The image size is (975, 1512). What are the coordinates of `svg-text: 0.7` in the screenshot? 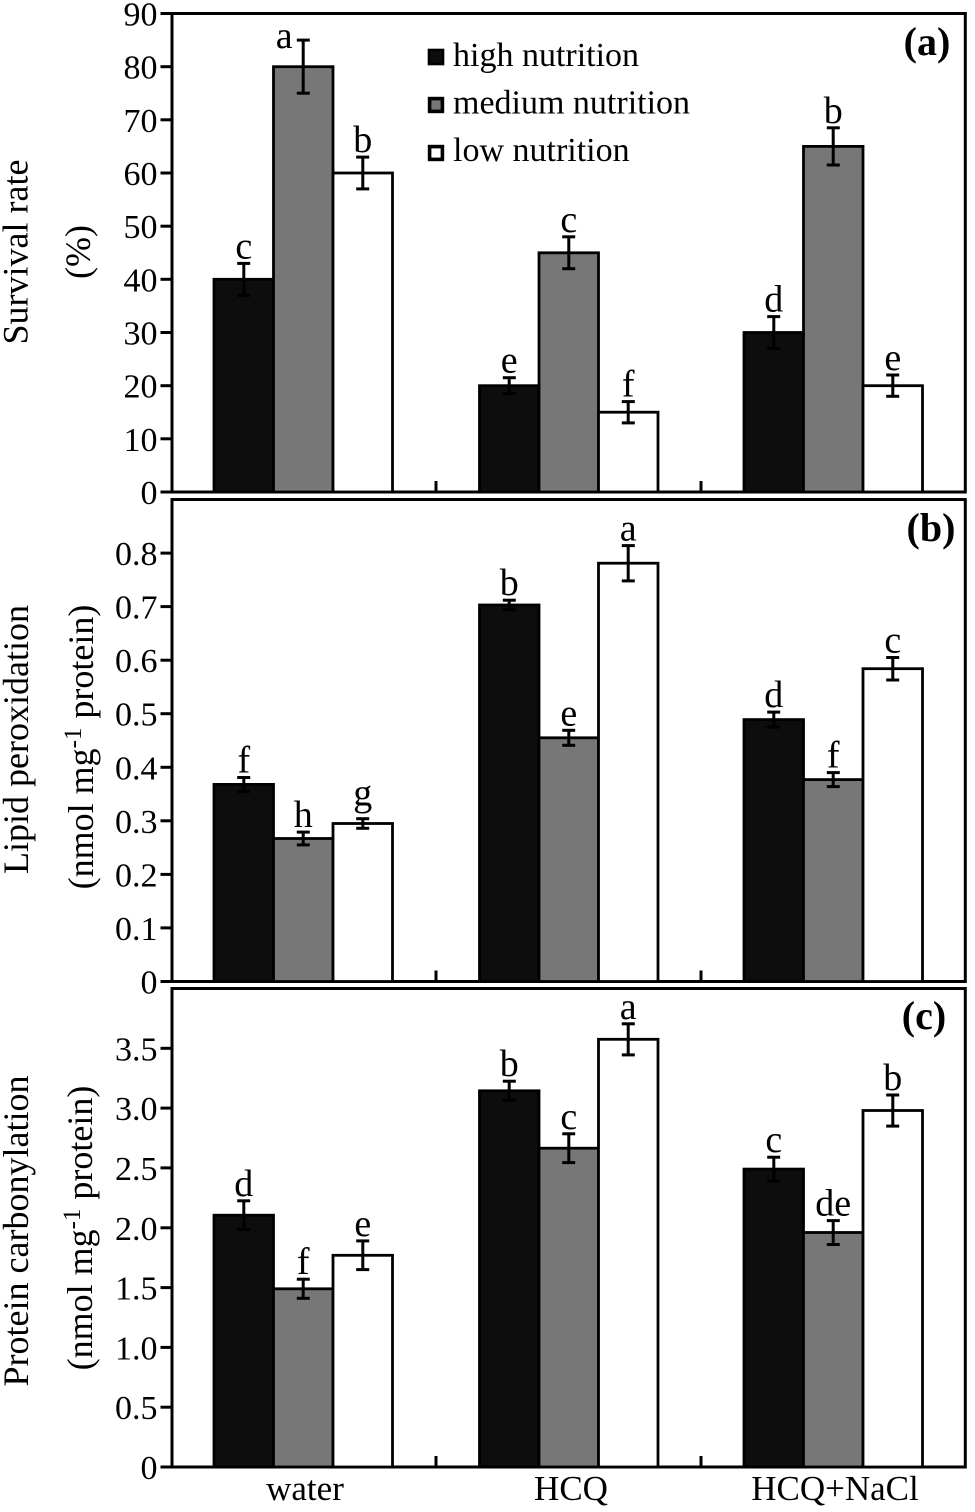 It's located at (136, 608).